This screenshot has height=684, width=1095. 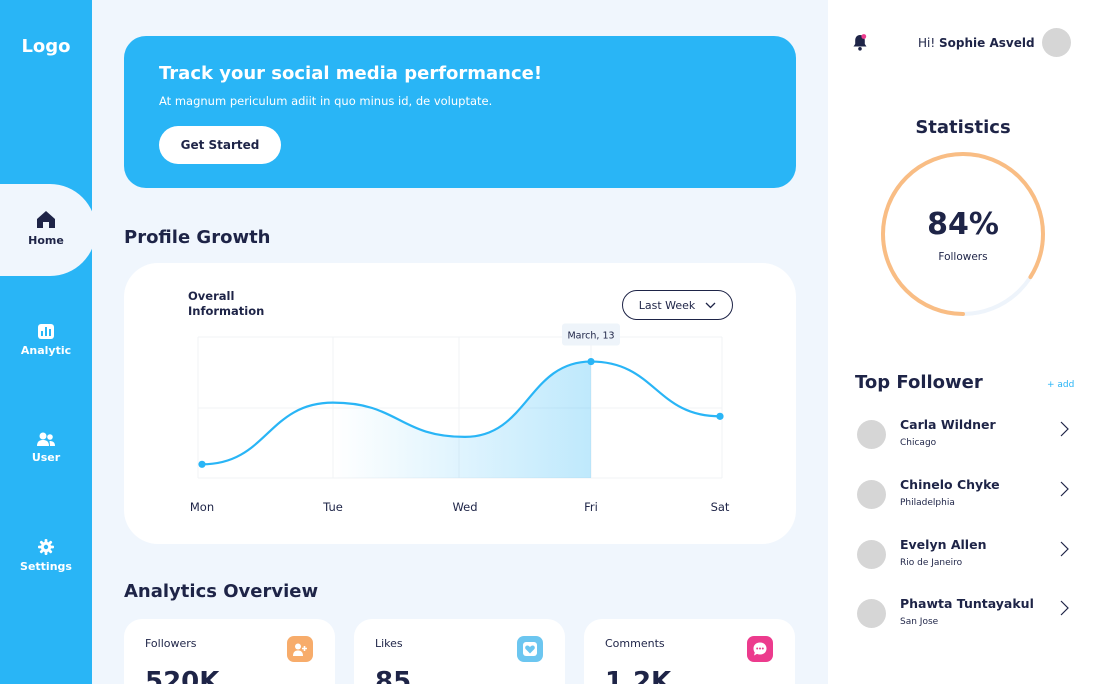 I want to click on users-icon, so click(x=46, y=439).